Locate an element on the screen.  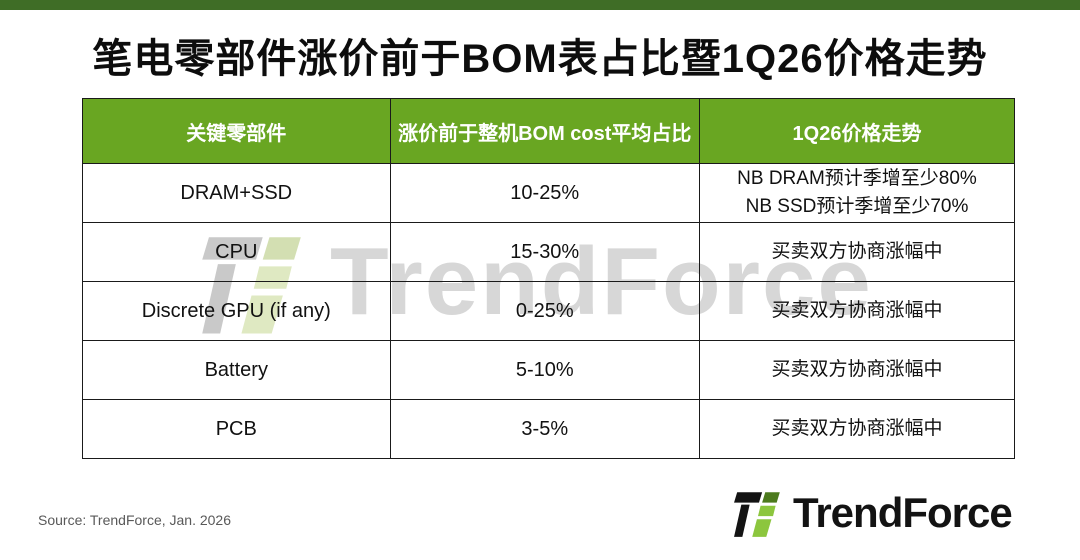
cell-component: Discrete GPU (if any) is located at coordinates (236, 311).